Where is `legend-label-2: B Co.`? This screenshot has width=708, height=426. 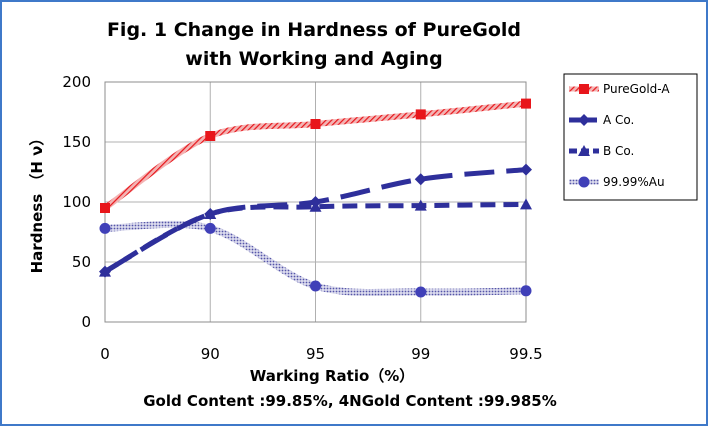
legend-label-2: B Co. is located at coordinates (618, 151).